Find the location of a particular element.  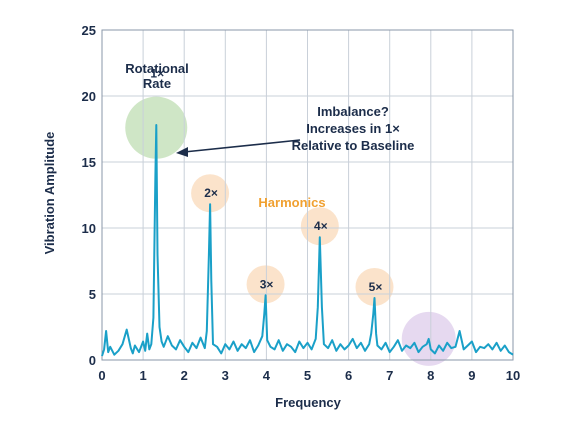

y-tick-label: 25 is located at coordinates (89, 30).